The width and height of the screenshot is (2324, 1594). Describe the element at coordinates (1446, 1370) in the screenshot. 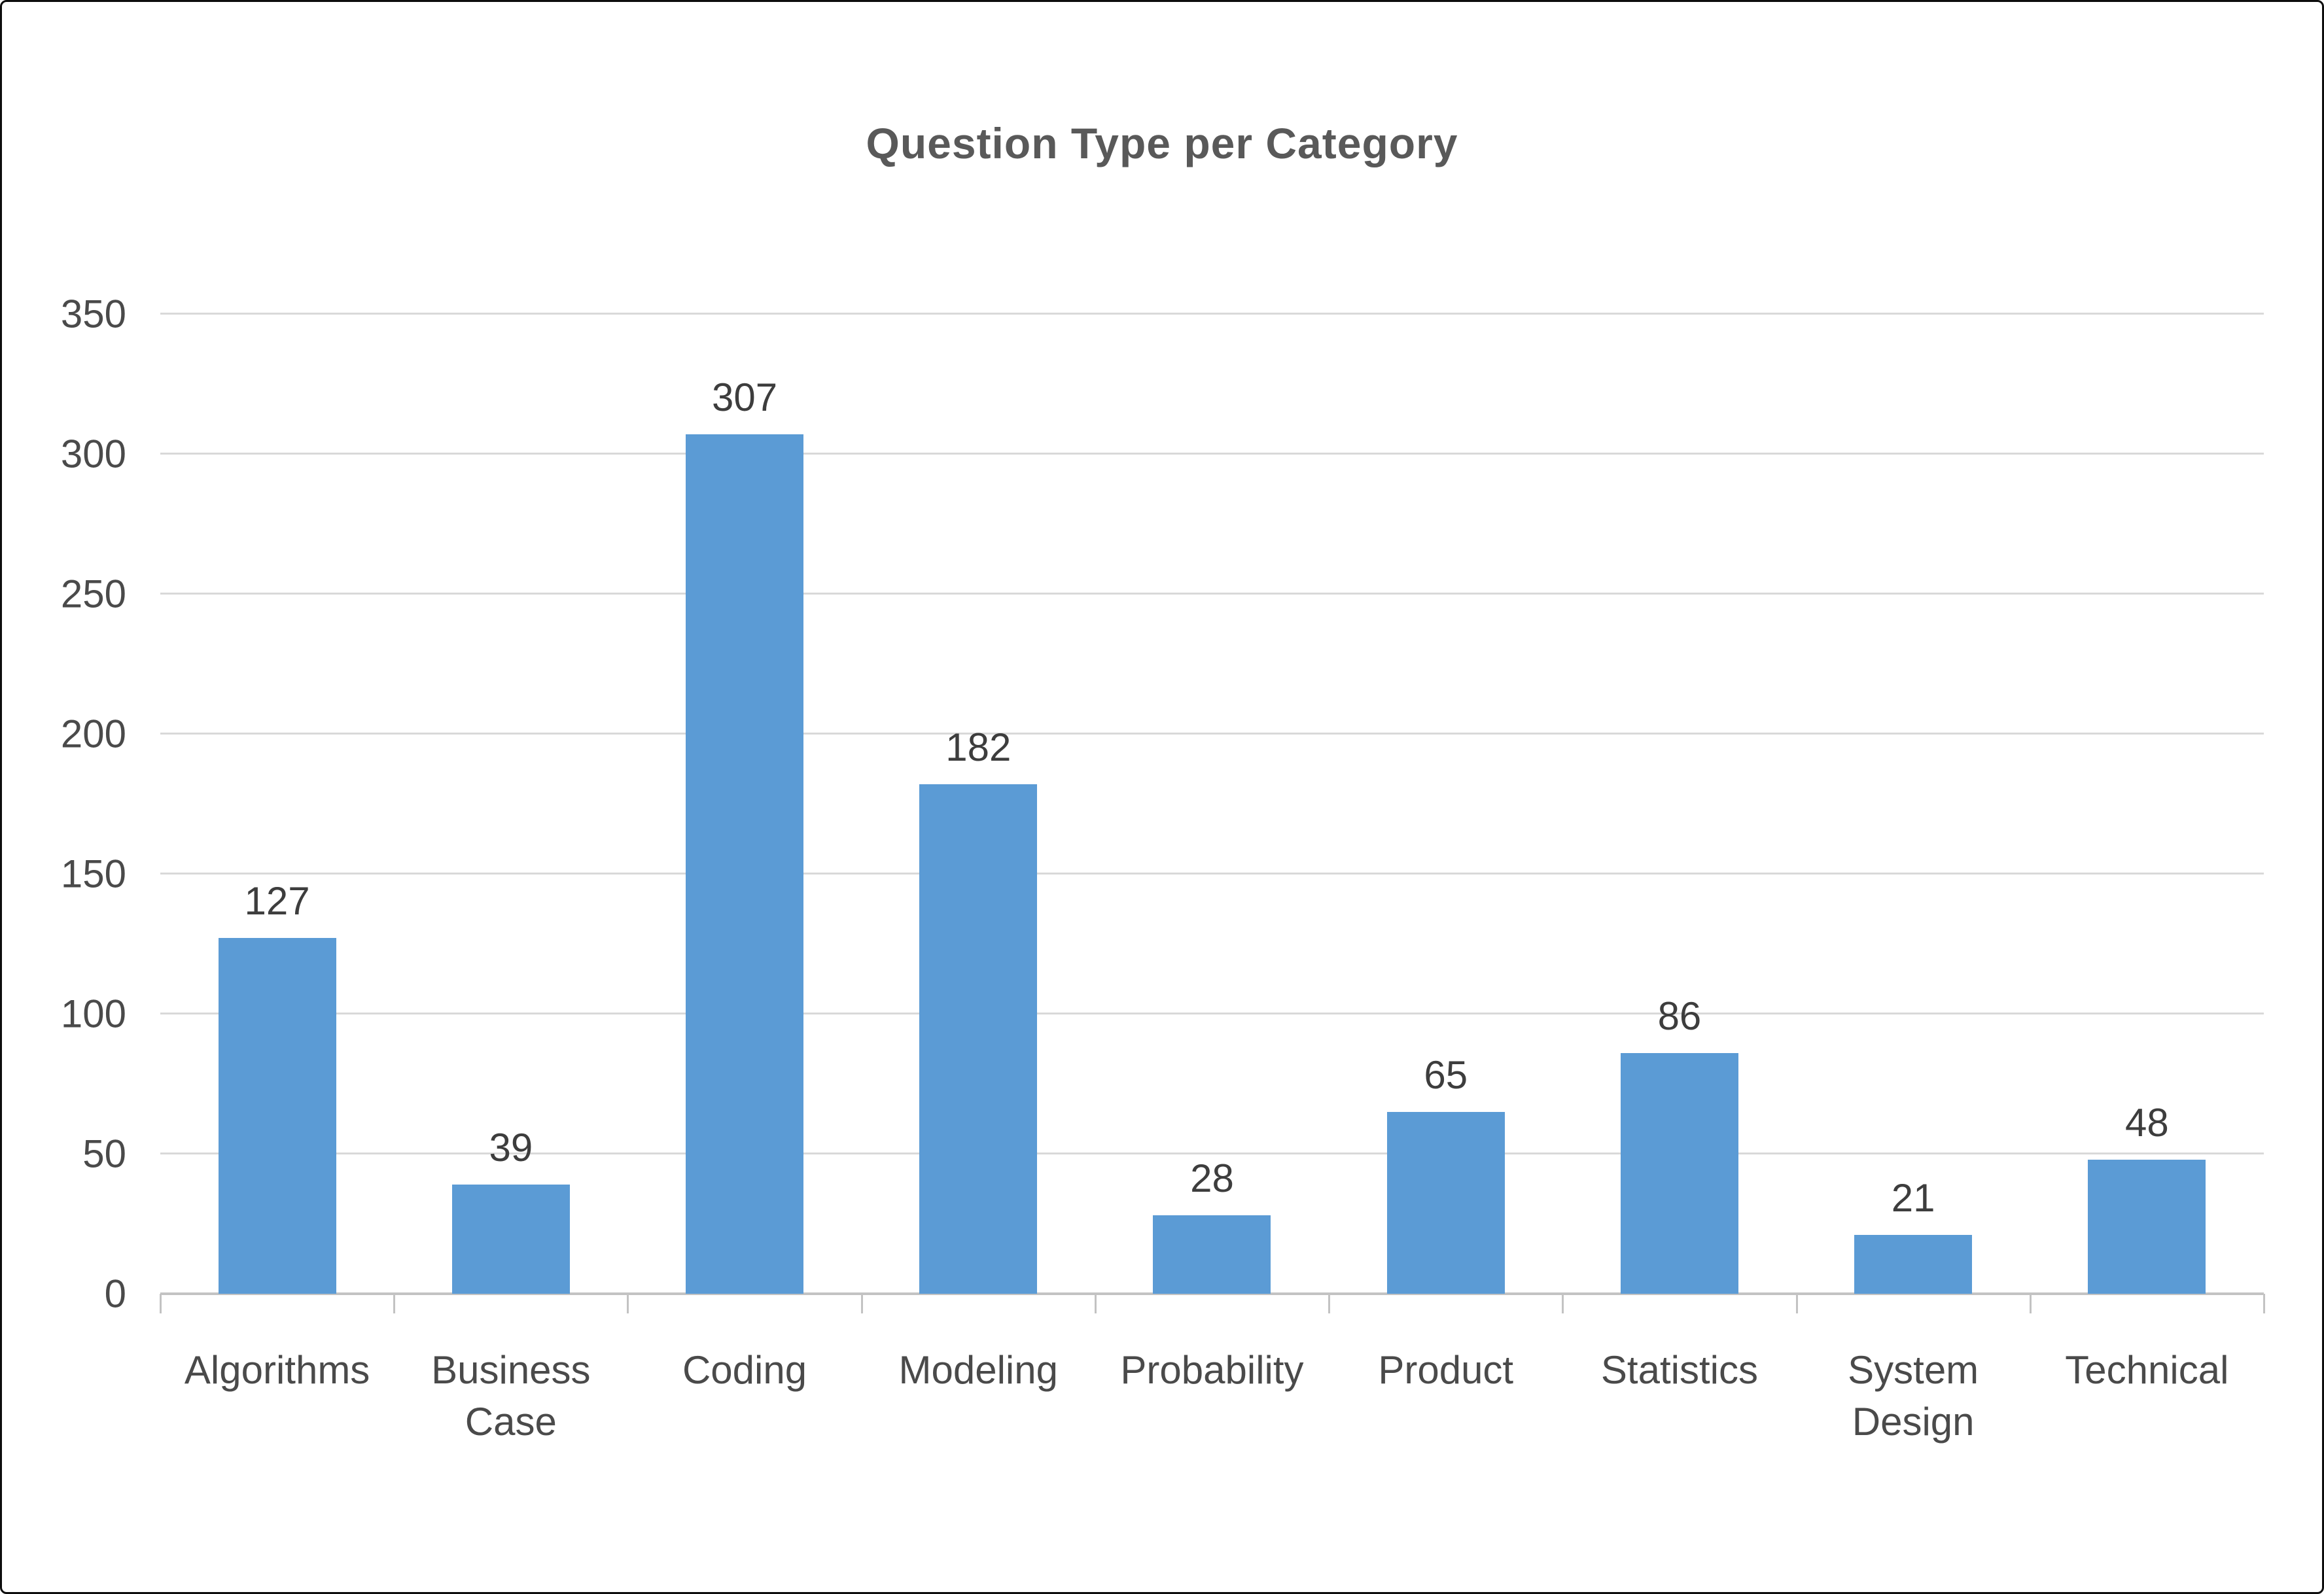

I see `x-category-label-5: Product` at that location.